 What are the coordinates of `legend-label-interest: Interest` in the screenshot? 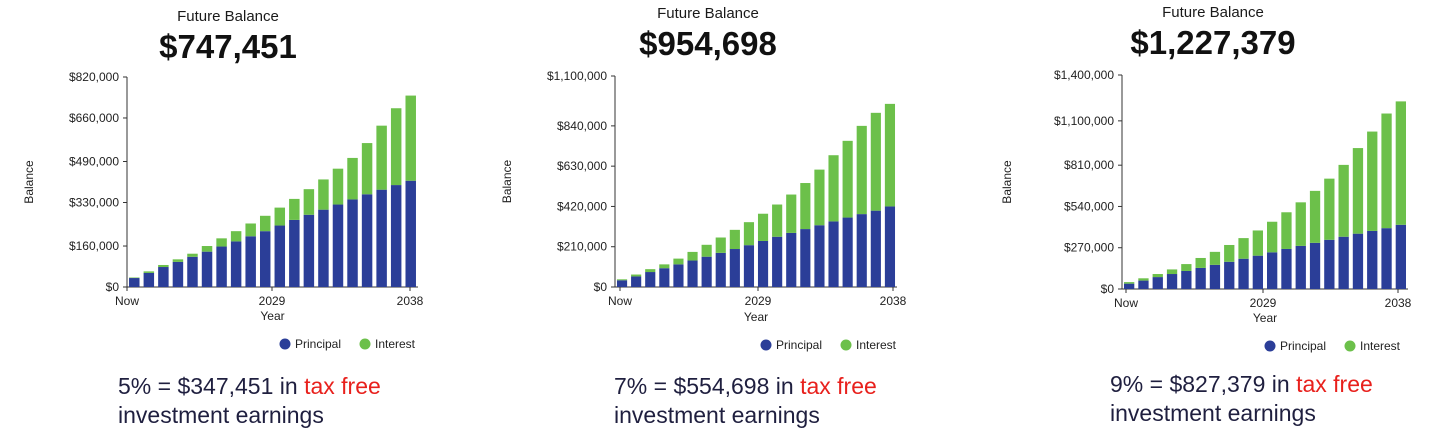 It's located at (1380, 346).